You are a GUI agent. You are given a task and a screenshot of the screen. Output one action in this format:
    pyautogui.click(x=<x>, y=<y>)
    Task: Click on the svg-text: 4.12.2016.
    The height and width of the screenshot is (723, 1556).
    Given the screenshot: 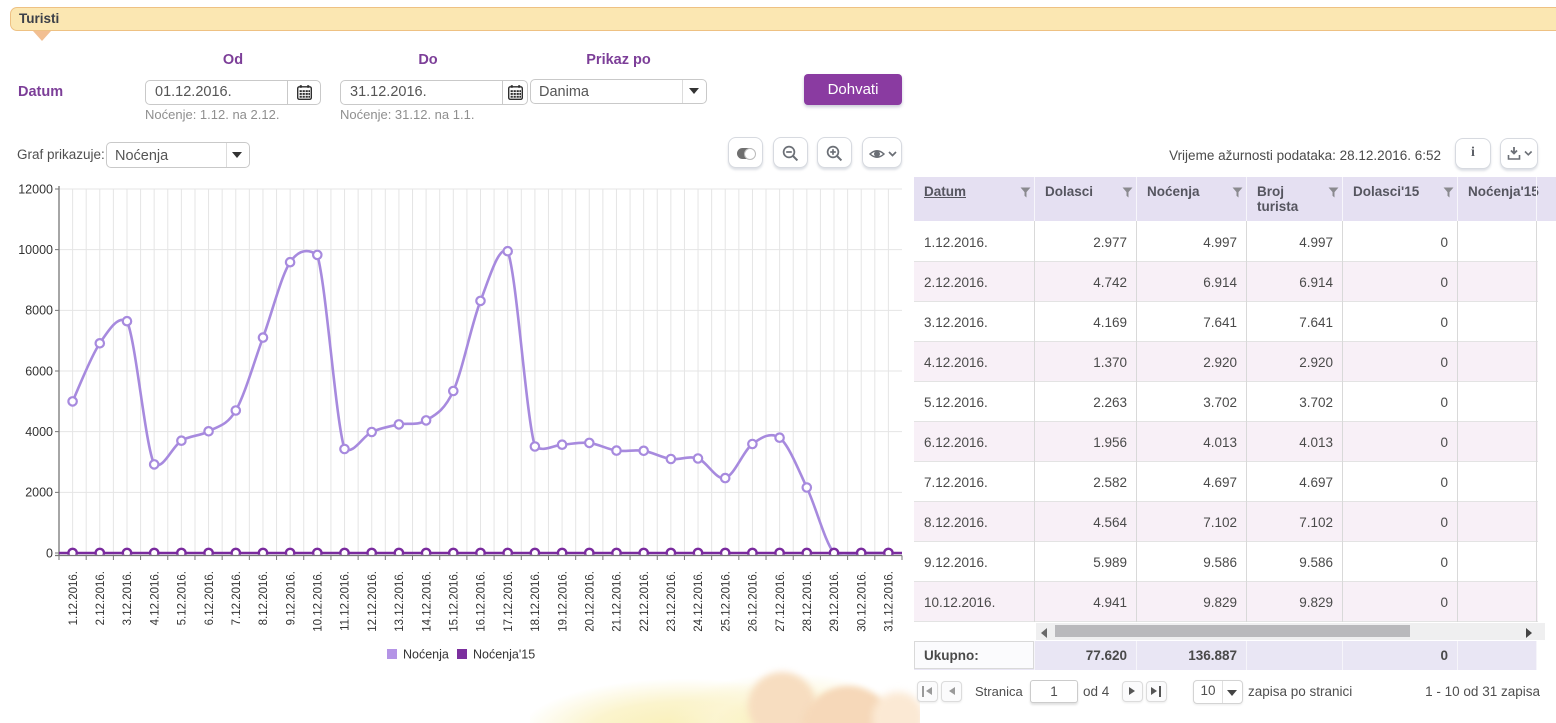 What is the action you would take?
    pyautogui.click(x=155, y=598)
    